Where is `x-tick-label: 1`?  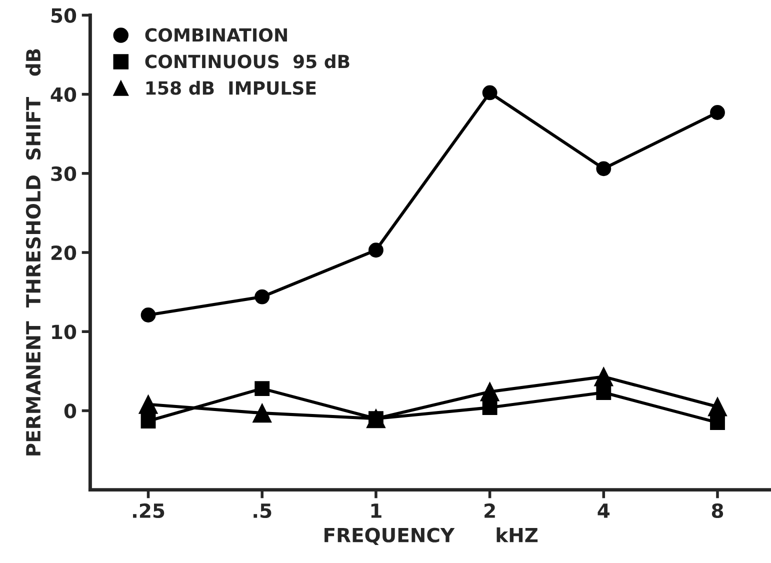 x-tick-label: 1 is located at coordinates (376, 511).